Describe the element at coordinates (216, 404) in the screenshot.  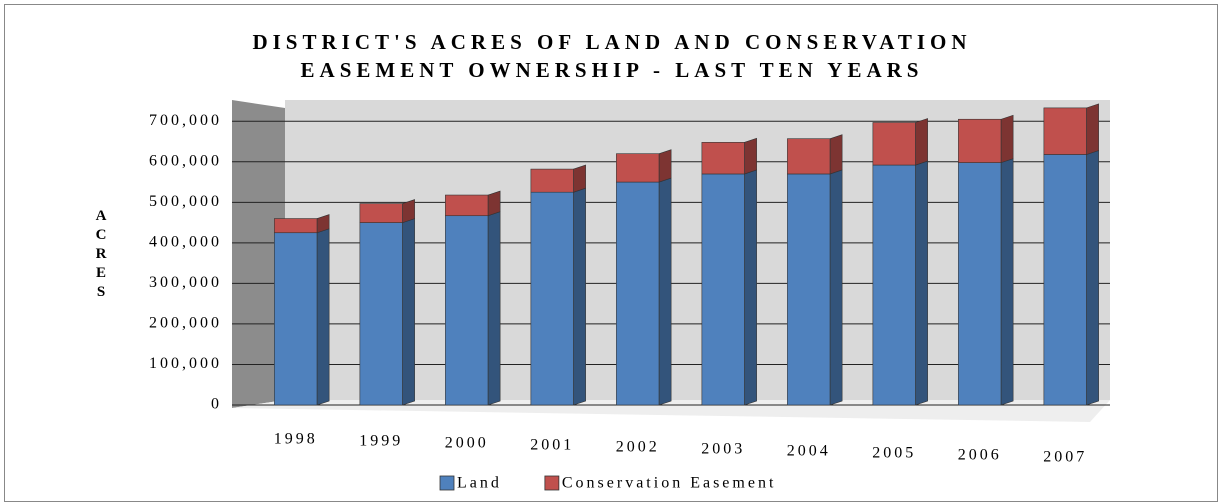
I see `y-tick-label: 0` at that location.